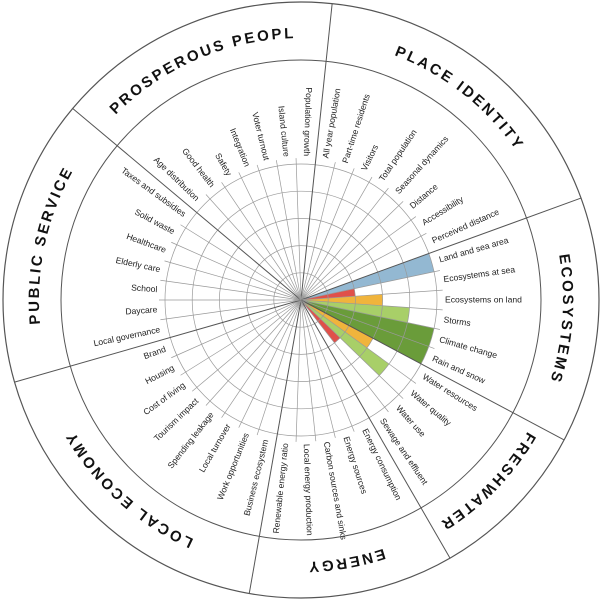 Image resolution: width=602 pixels, height=601 pixels. I want to click on sector-title: ENERGY, so click(346, 560).